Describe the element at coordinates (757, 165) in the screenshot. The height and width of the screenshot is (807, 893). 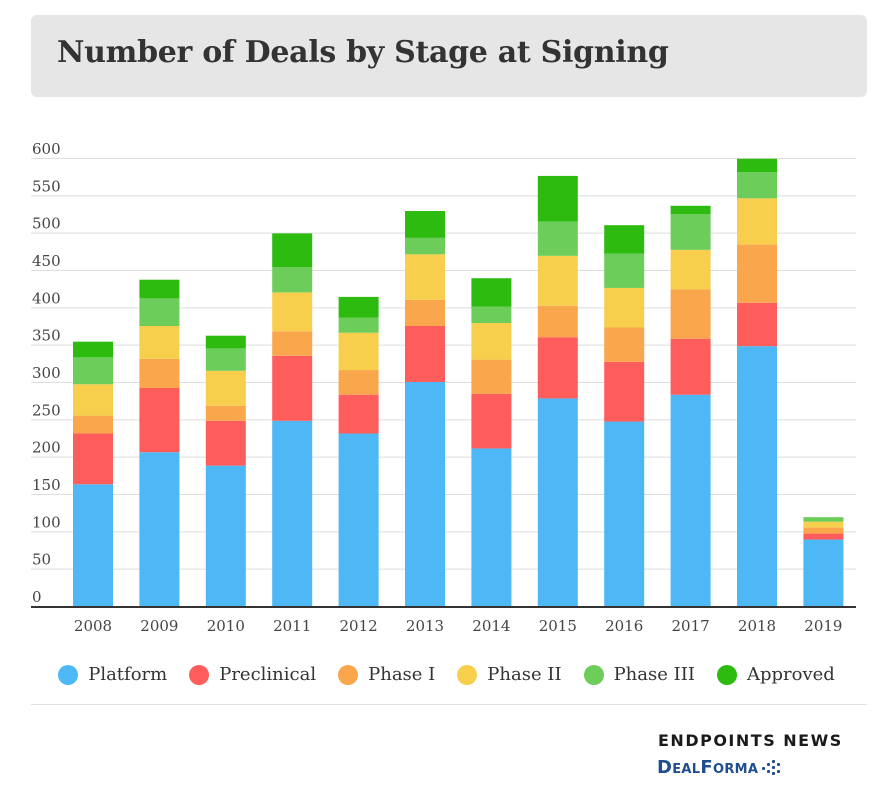
I see `bar-2018-approved` at that location.